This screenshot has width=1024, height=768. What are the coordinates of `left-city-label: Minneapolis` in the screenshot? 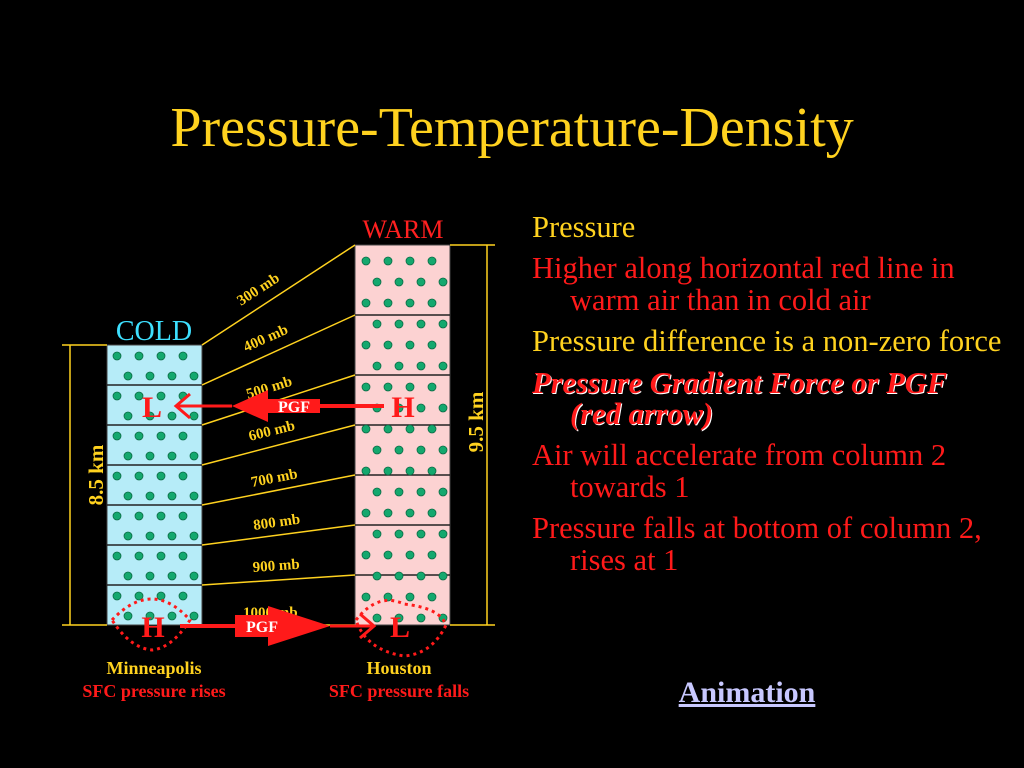 It's located at (153, 668).